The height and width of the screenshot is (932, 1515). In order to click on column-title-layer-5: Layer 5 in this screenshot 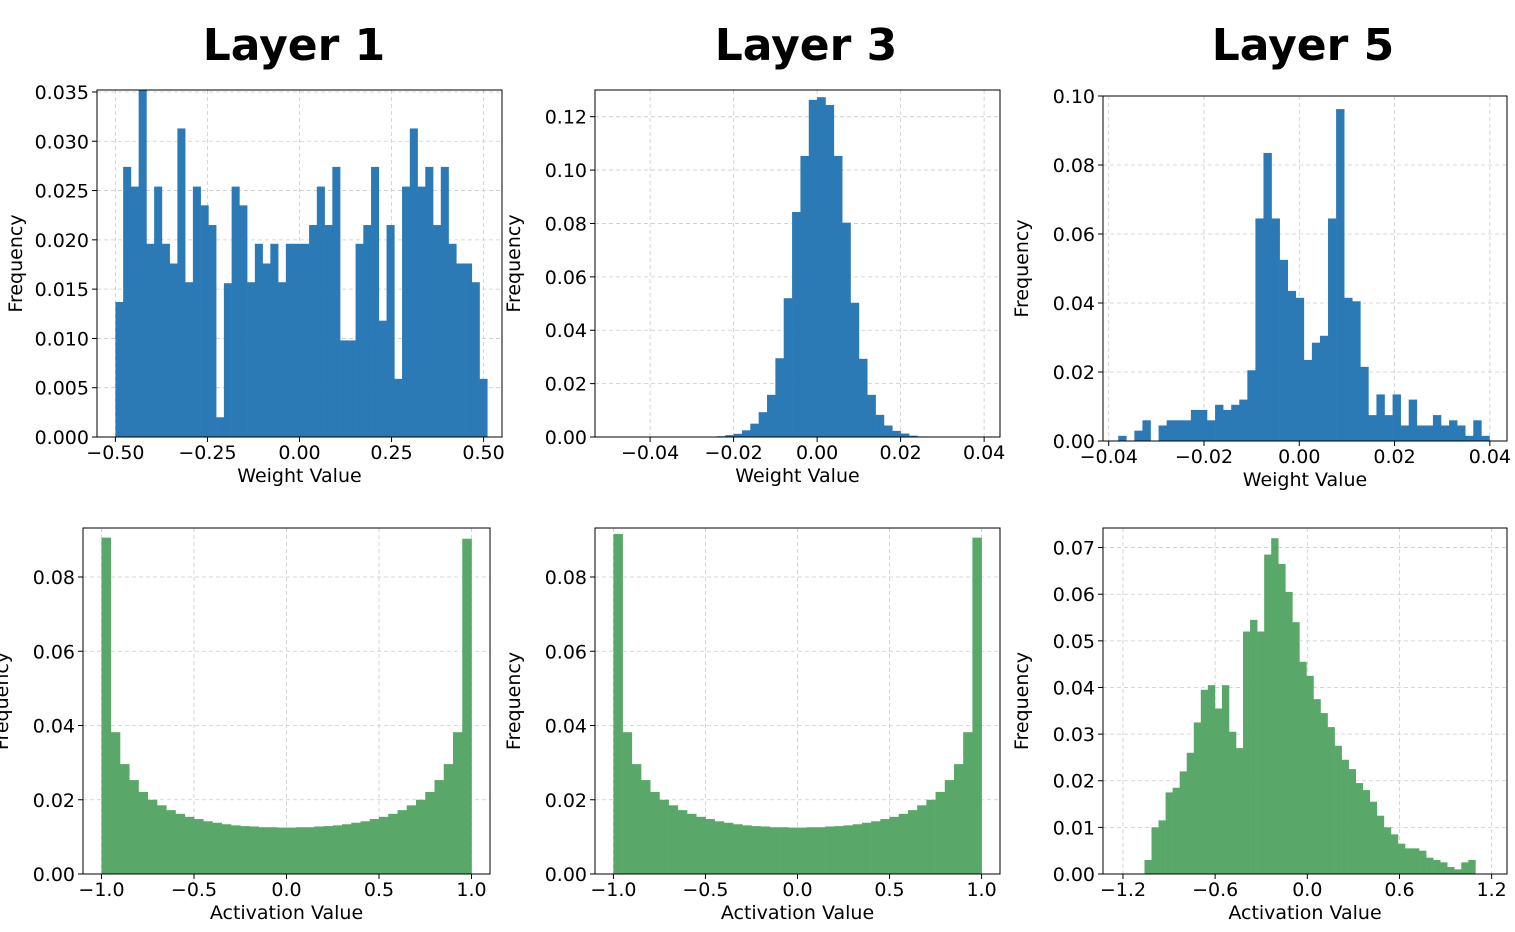, I will do `click(1303, 45)`.